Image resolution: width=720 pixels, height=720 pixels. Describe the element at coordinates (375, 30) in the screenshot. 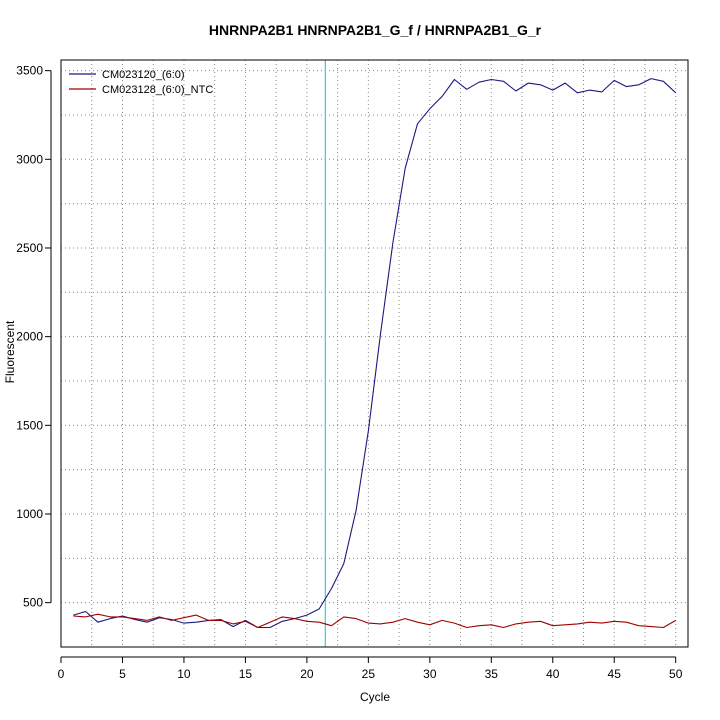

I see `chart-title: HNRNPA2B1 HNRNPA2B1_G_f / HNRNPA2B1_G_r` at that location.